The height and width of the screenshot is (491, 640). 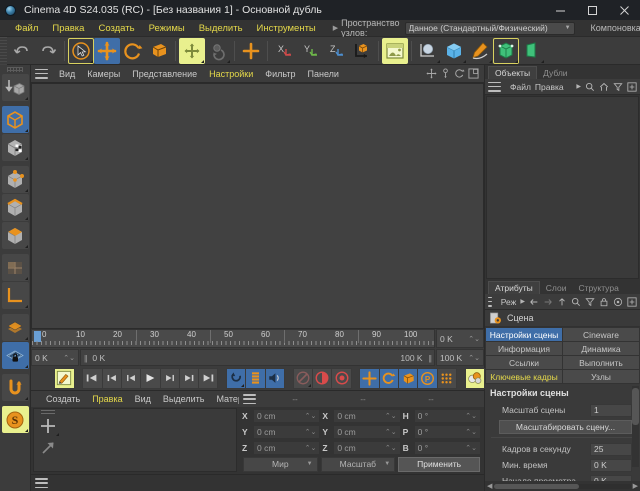 I want to click on timeline-range-end-field: 100 K ⌃⌄, so click(x=460, y=357).